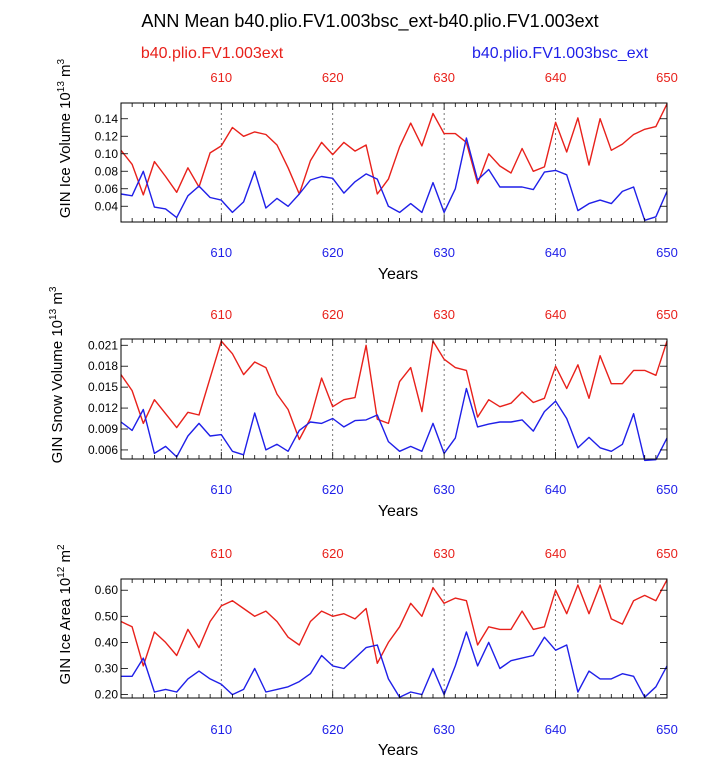 Image resolution: width=723 pixels, height=759 pixels. What do you see at coordinates (107, 136) in the screenshot?
I see `y-tick-label: 0.12` at bounding box center [107, 136].